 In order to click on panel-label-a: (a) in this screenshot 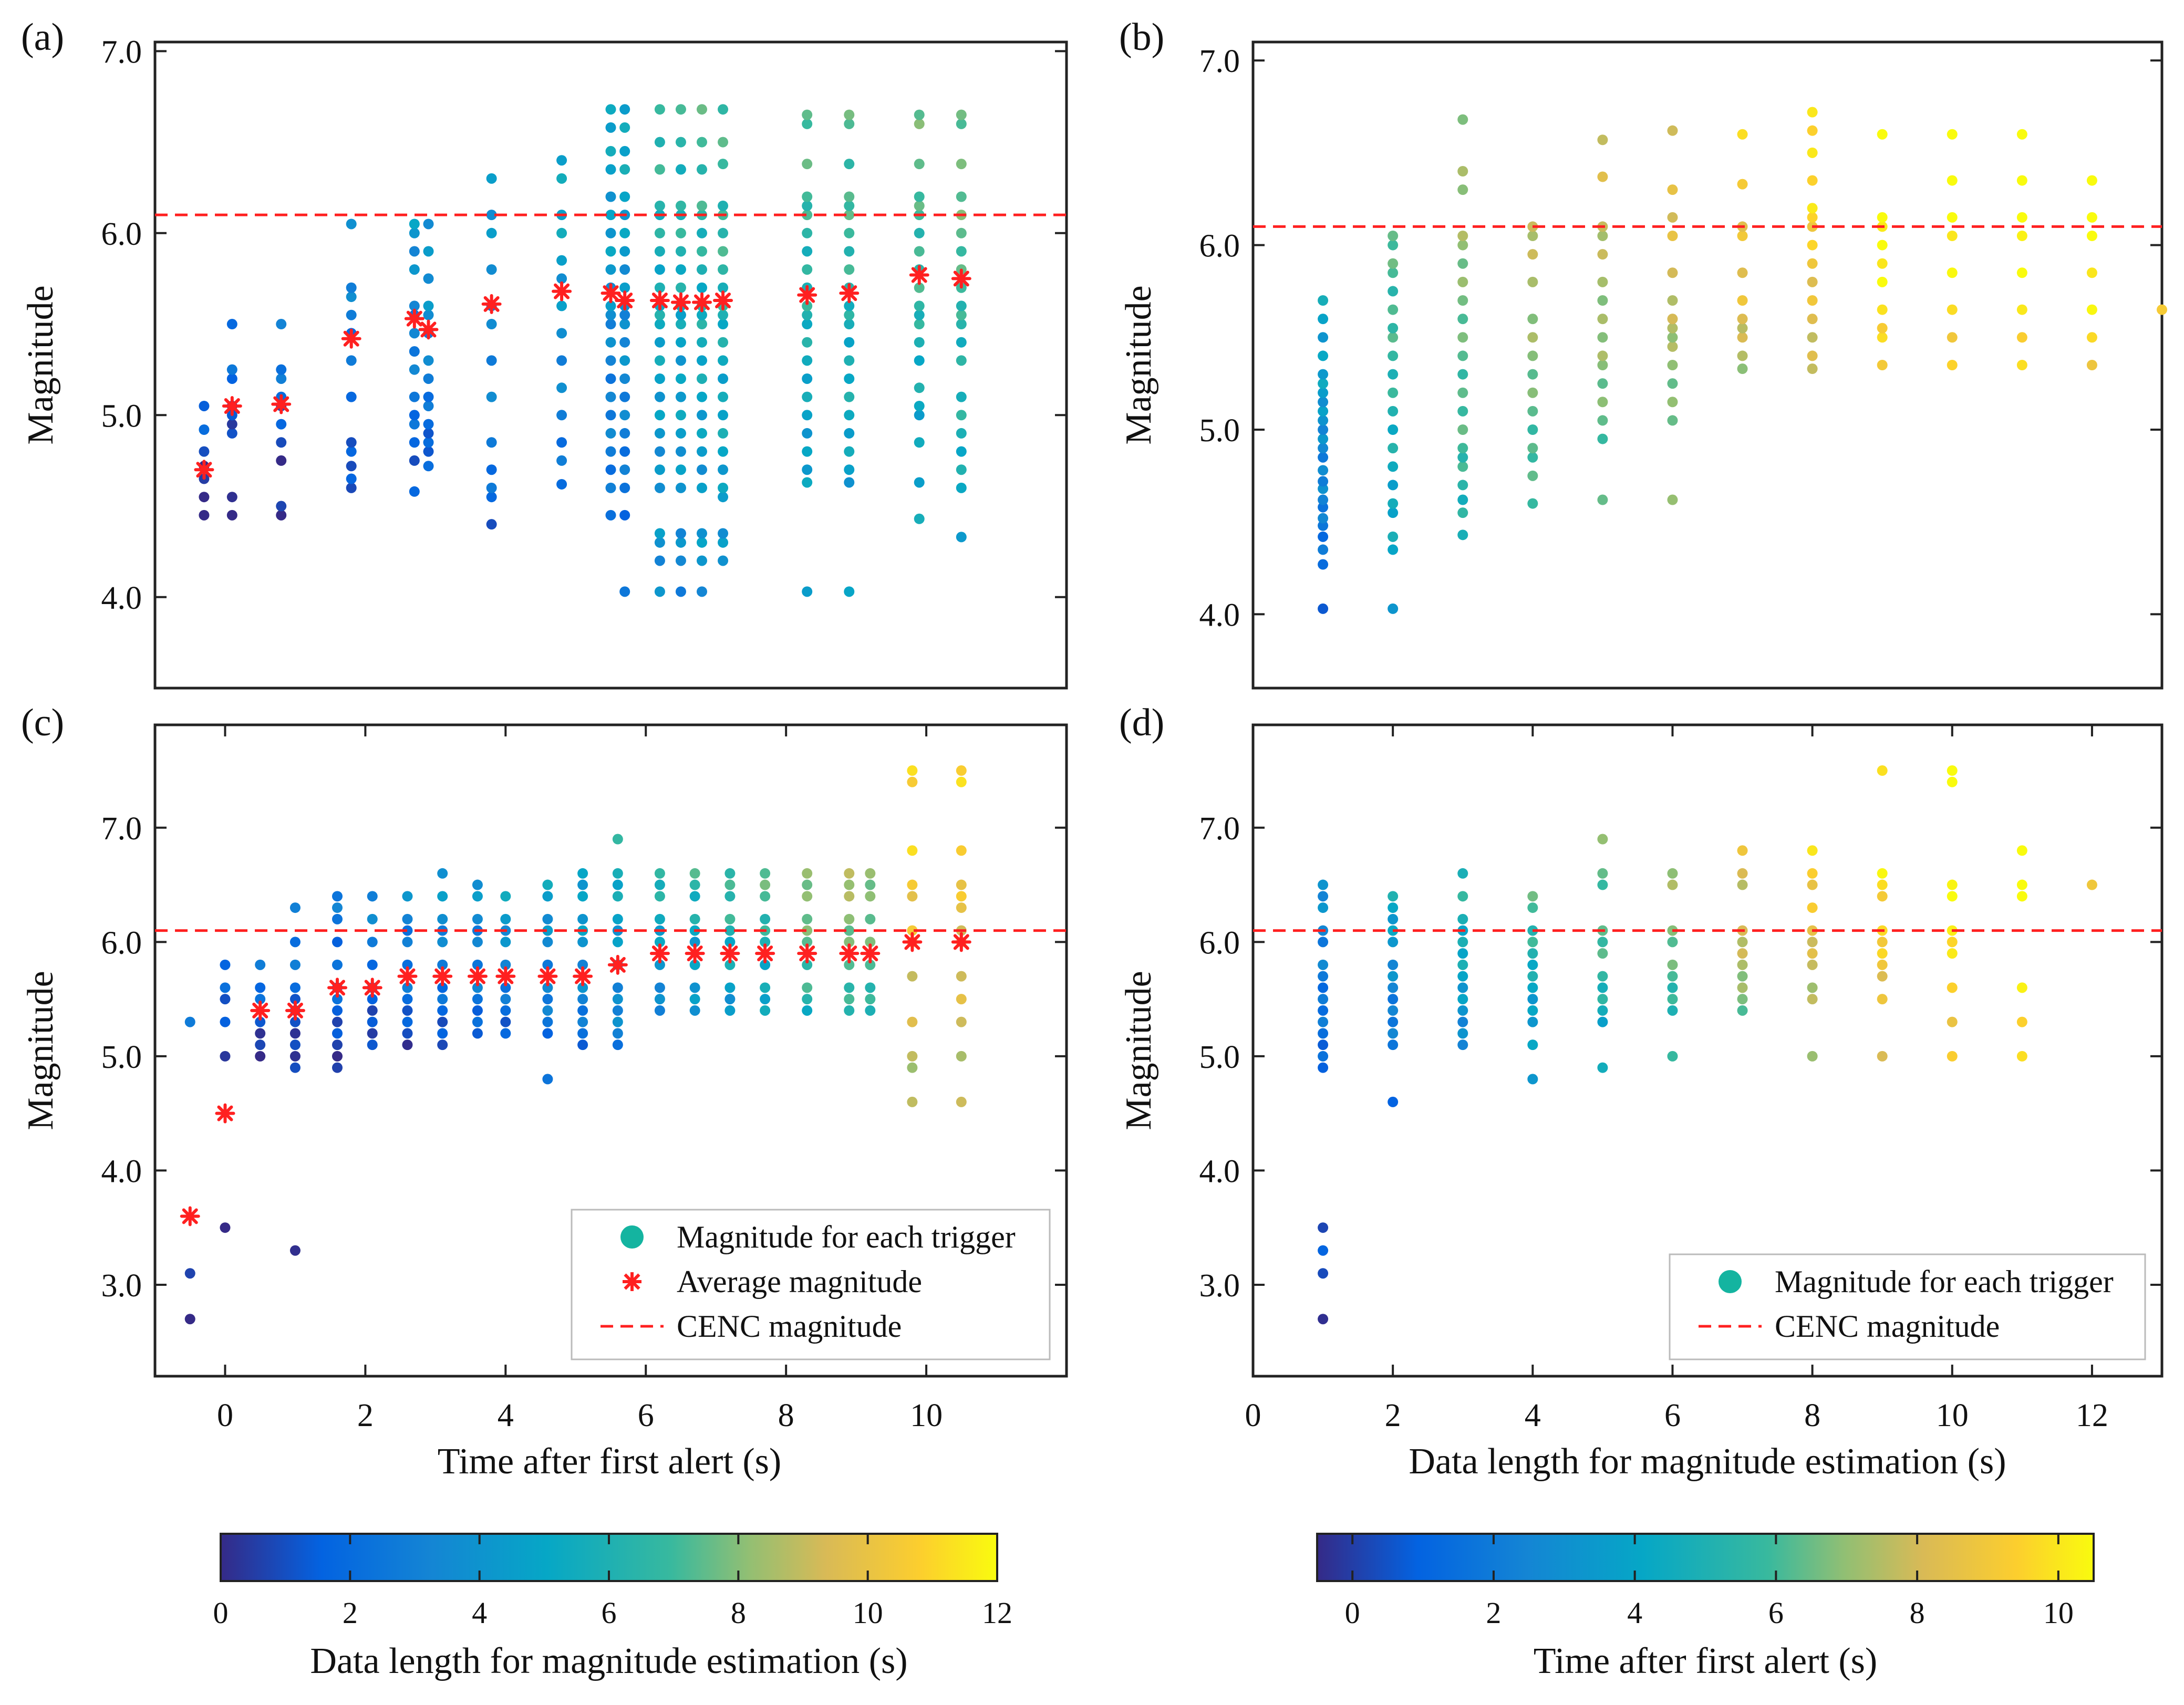, I will do `click(42, 37)`.